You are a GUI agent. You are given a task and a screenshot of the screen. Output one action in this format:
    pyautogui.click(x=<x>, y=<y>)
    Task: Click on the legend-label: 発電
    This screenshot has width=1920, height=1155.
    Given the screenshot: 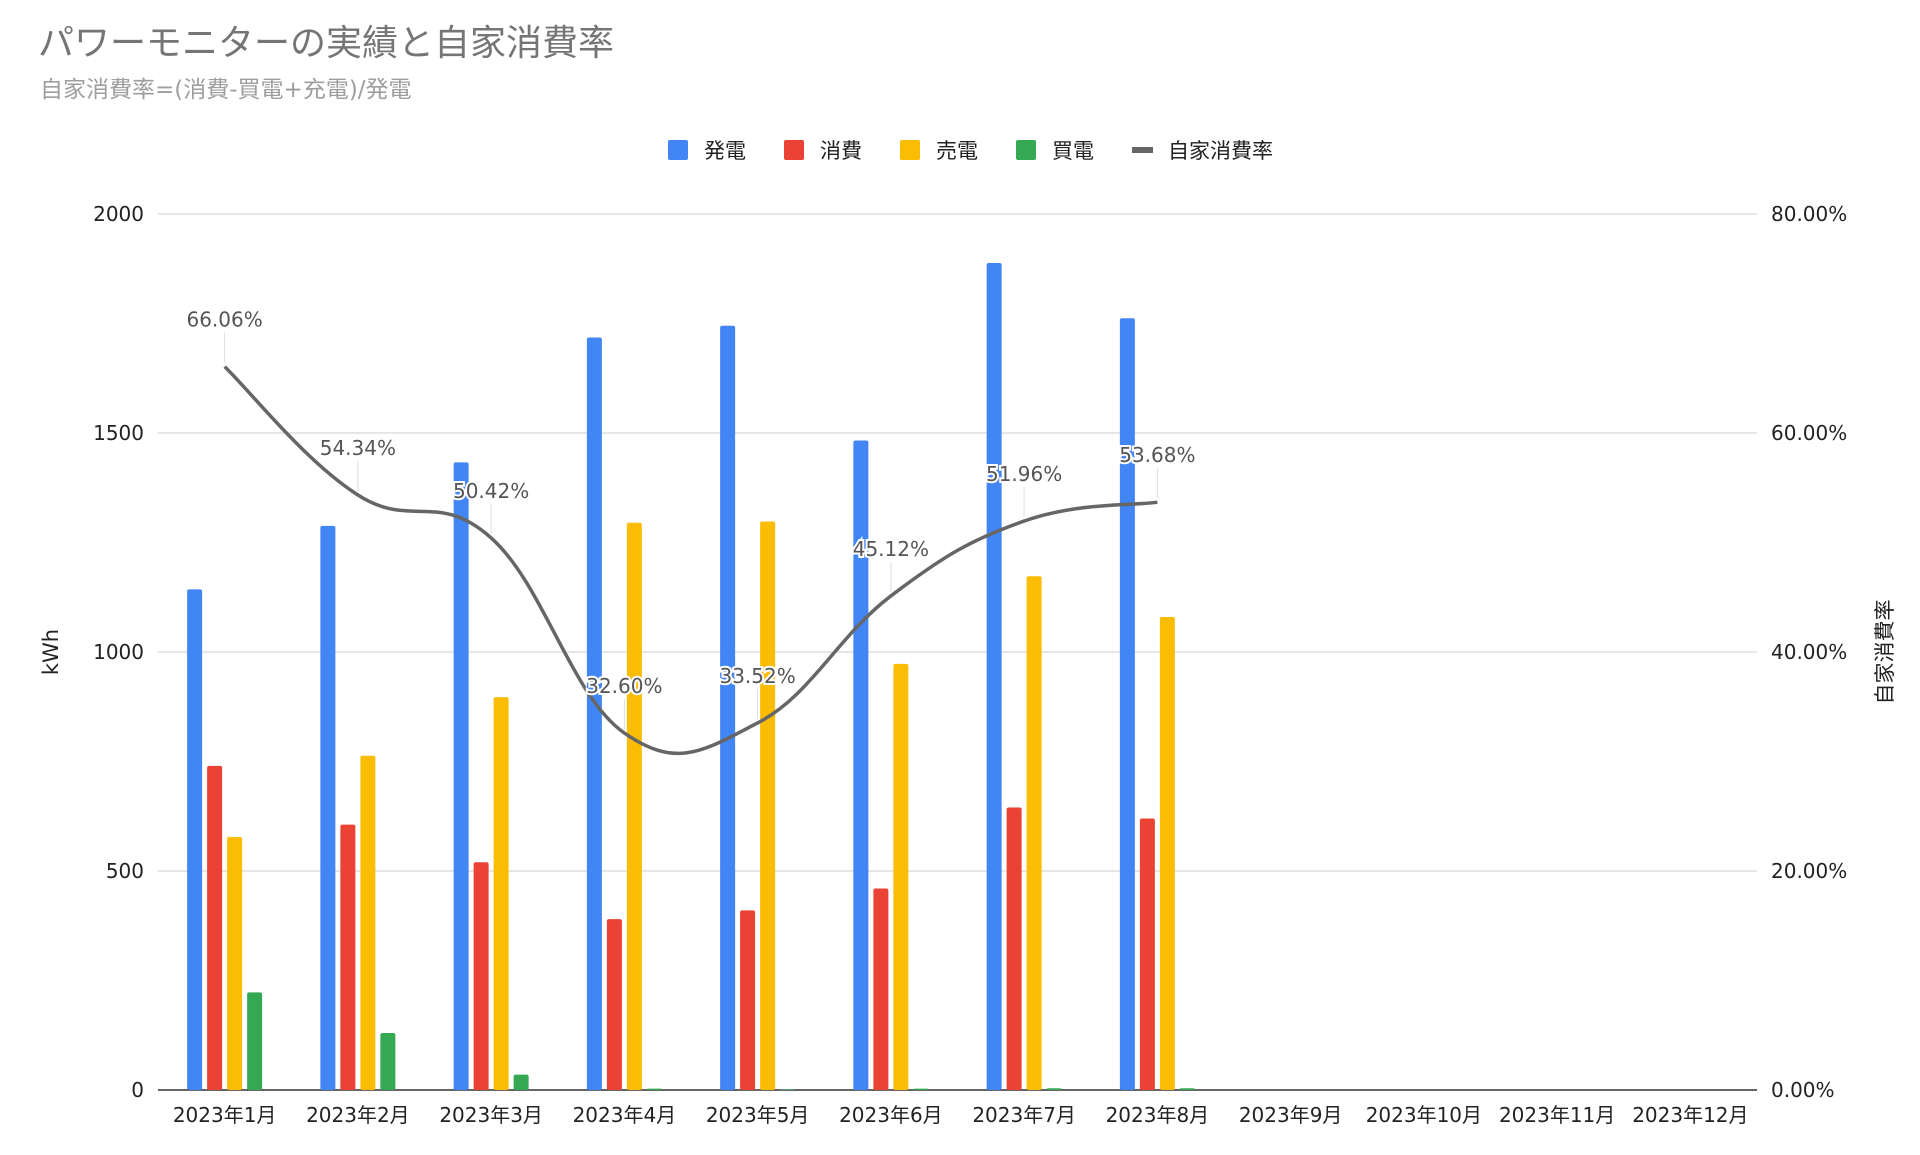 What is the action you would take?
    pyautogui.click(x=725, y=151)
    